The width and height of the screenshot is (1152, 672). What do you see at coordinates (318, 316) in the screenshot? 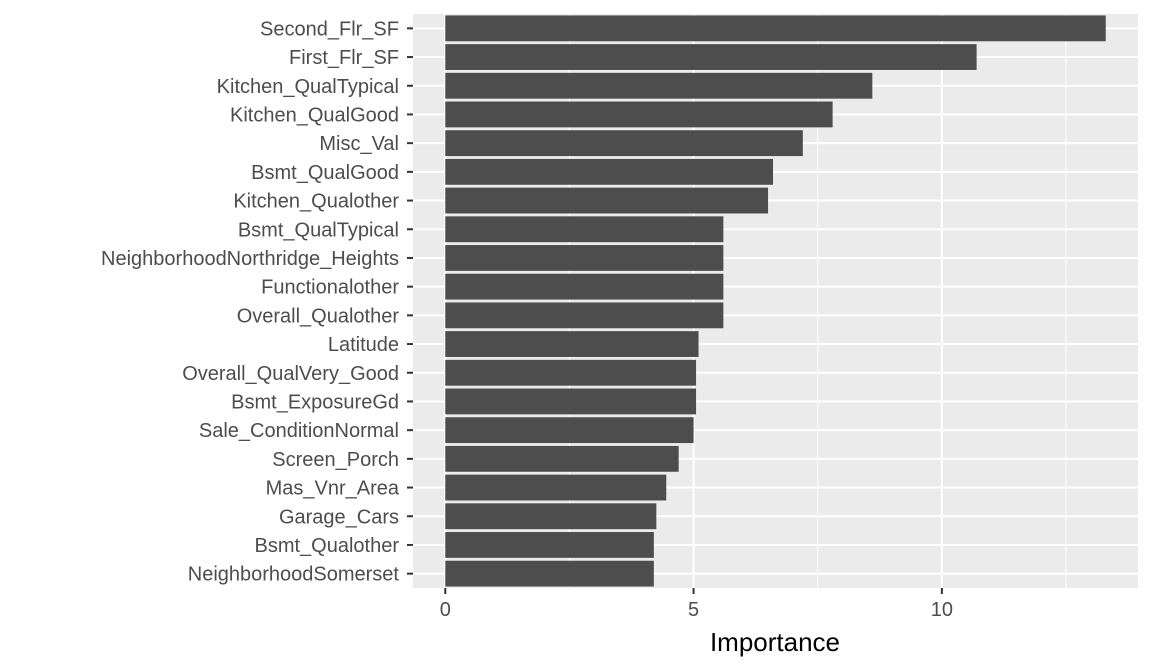
I see `y-tick-label: Overall_Qualother` at bounding box center [318, 316].